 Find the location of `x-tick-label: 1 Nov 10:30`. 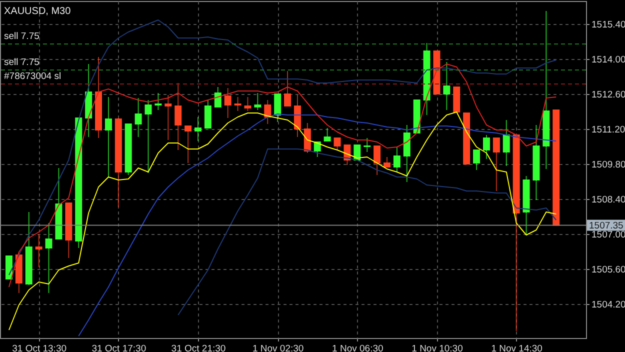

x-tick-label: 1 Nov 10:30 is located at coordinates (437, 348).